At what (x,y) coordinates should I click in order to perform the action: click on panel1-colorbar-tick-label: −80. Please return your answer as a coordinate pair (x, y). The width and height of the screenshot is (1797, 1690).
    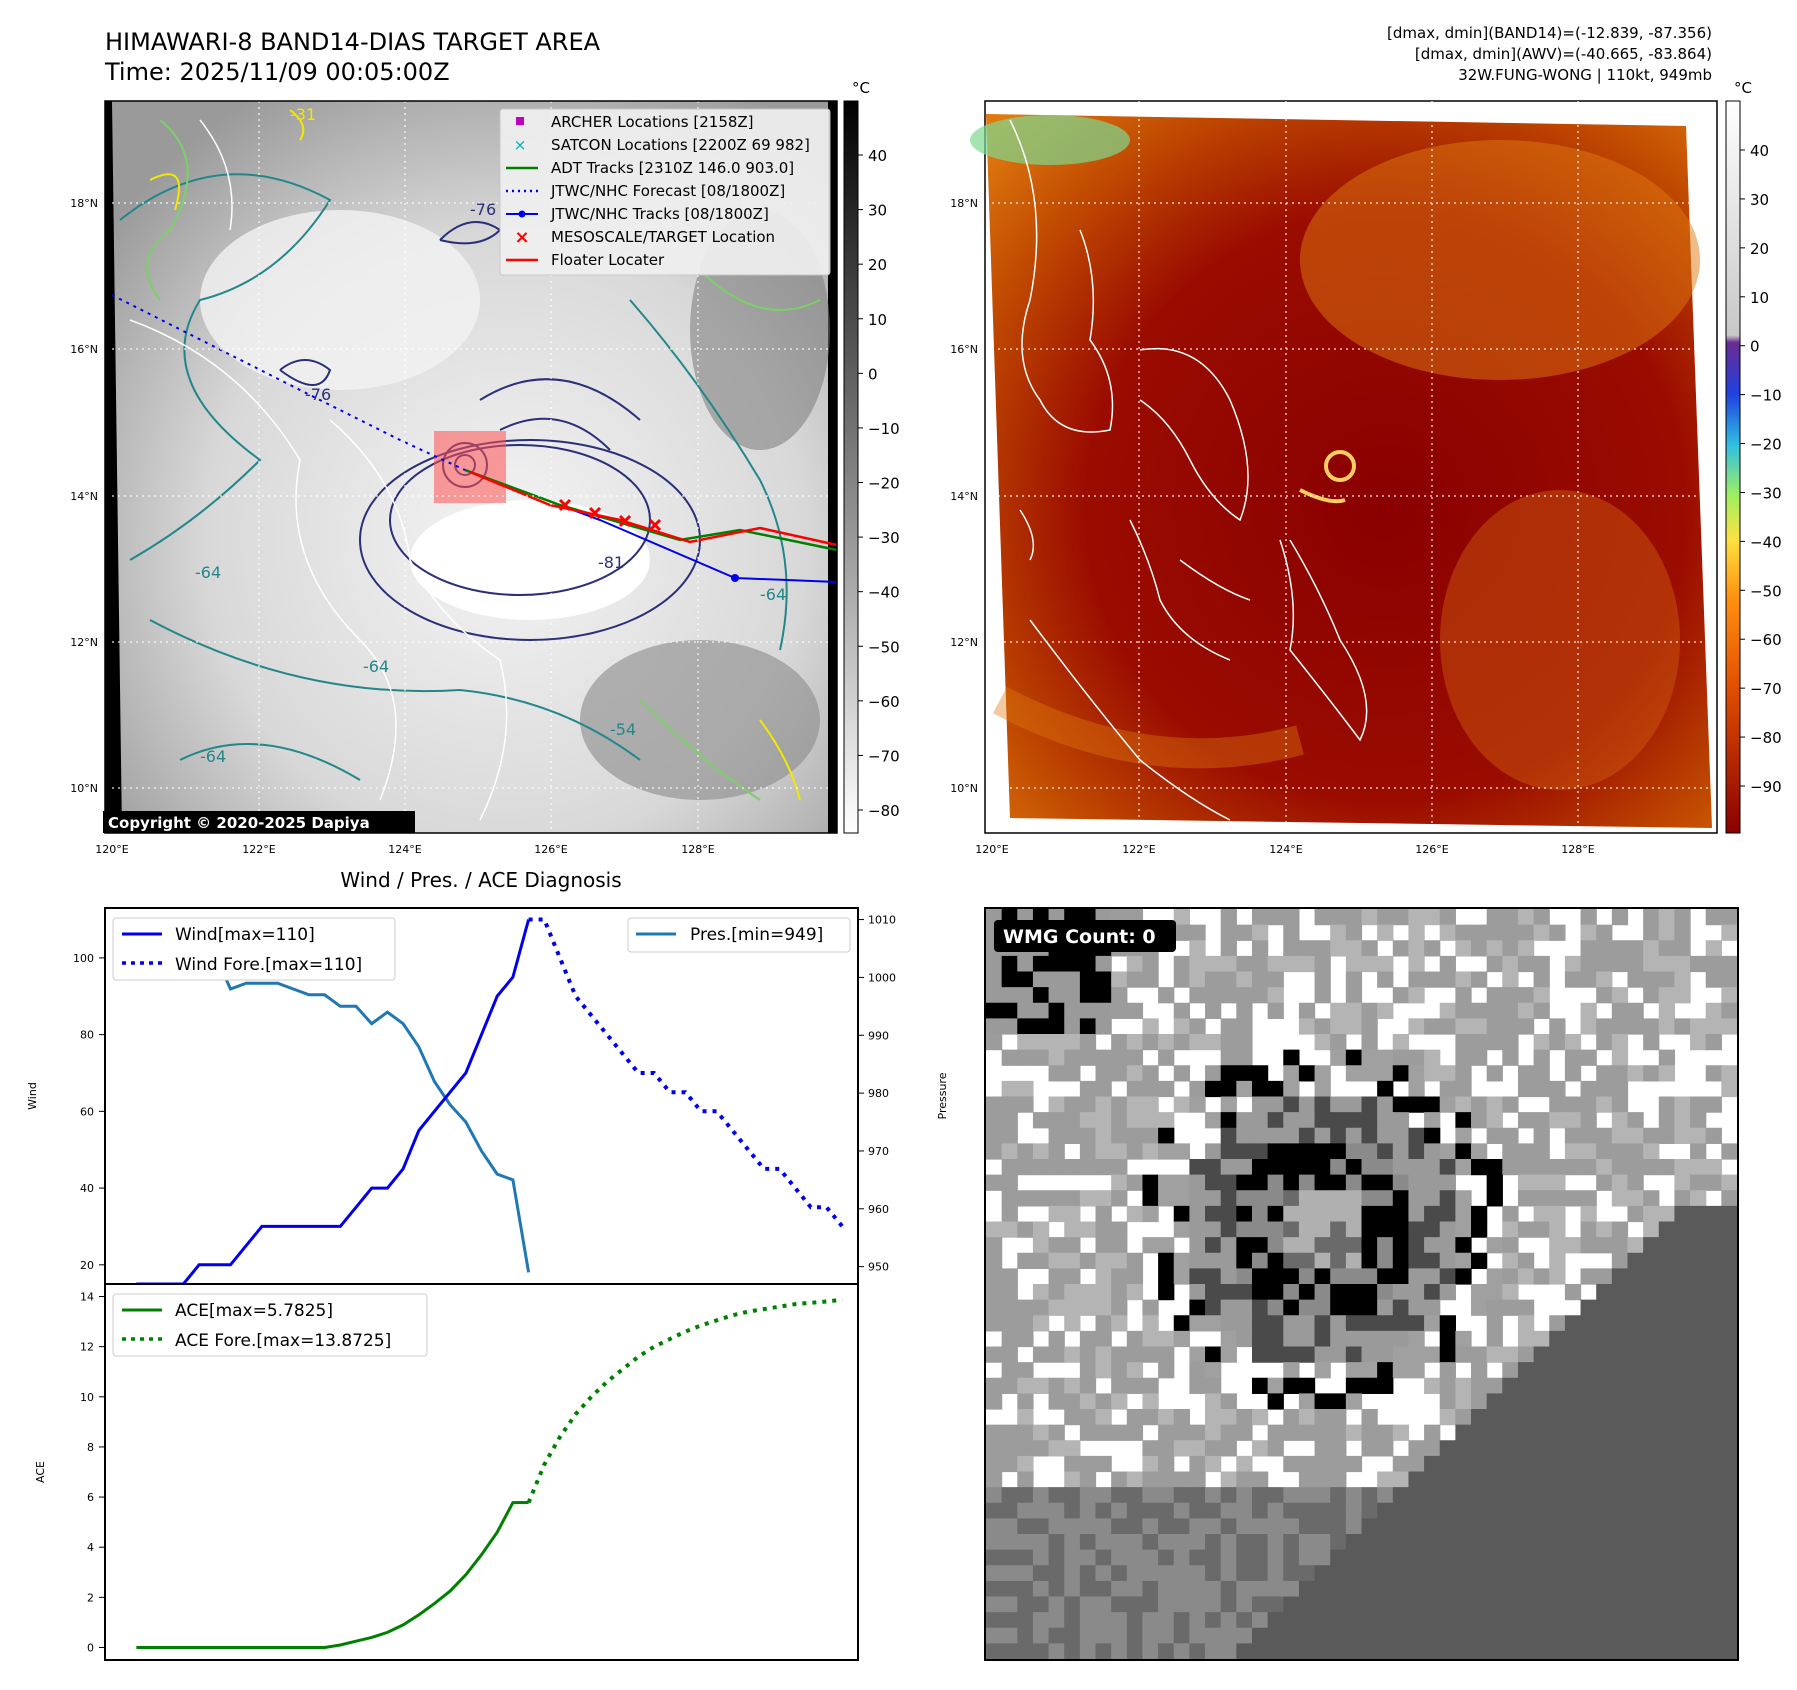
    Looking at the image, I should click on (884, 811).